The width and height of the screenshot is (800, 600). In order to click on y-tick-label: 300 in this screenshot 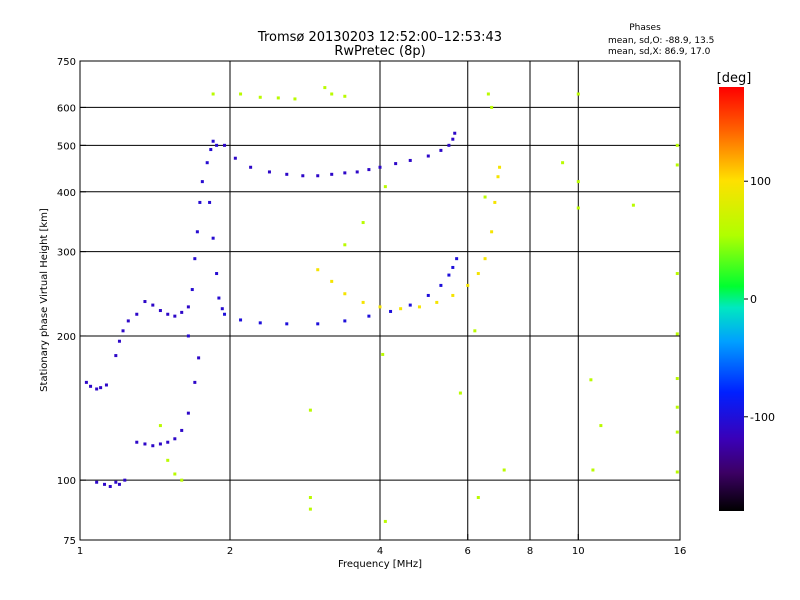, I will do `click(66, 253)`.